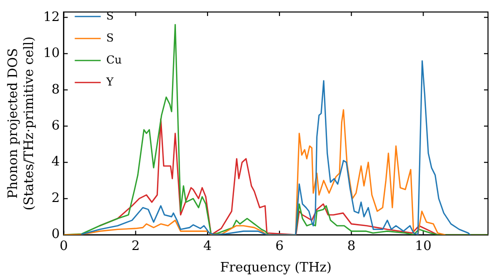 The width and height of the screenshot is (500, 280). I want to click on legend-label: S, so click(110, 37).